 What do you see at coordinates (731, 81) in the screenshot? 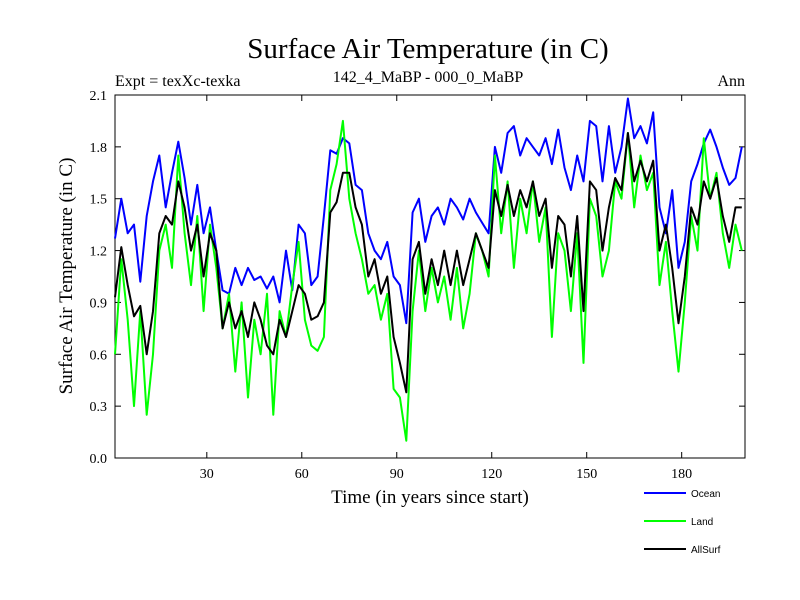
I see `right-subtitle: Ann` at bounding box center [731, 81].